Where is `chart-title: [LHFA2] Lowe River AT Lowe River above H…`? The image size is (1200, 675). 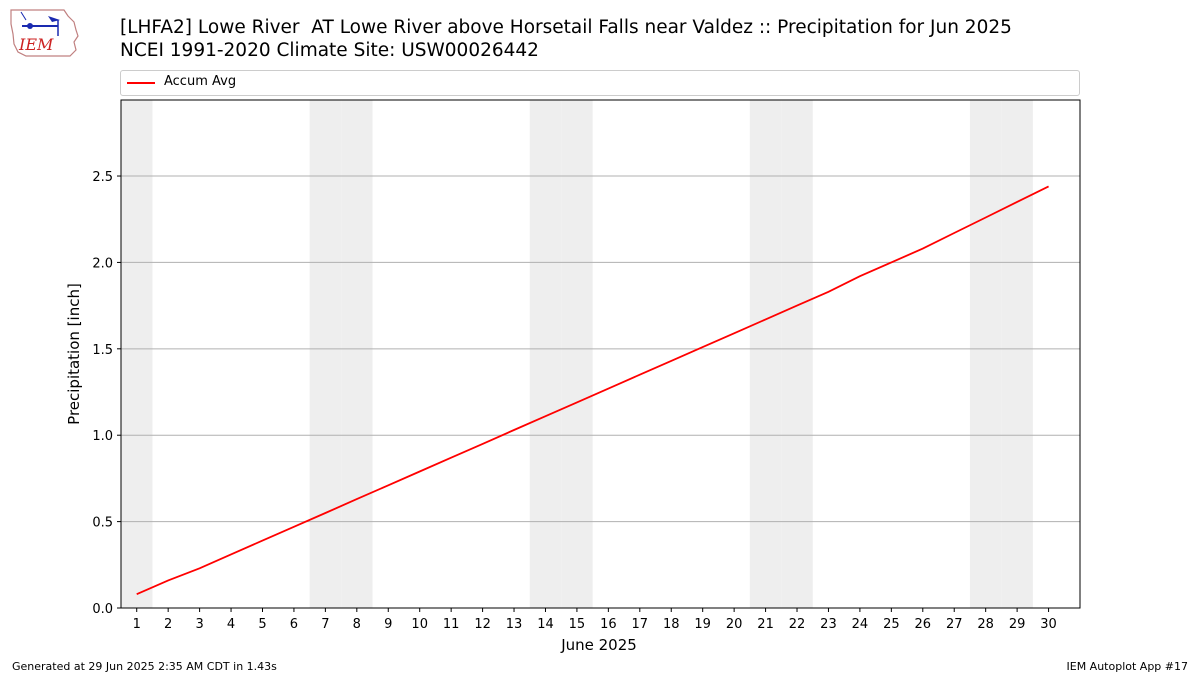 chart-title: [LHFA2] Lowe River AT Lowe River above H… is located at coordinates (566, 27).